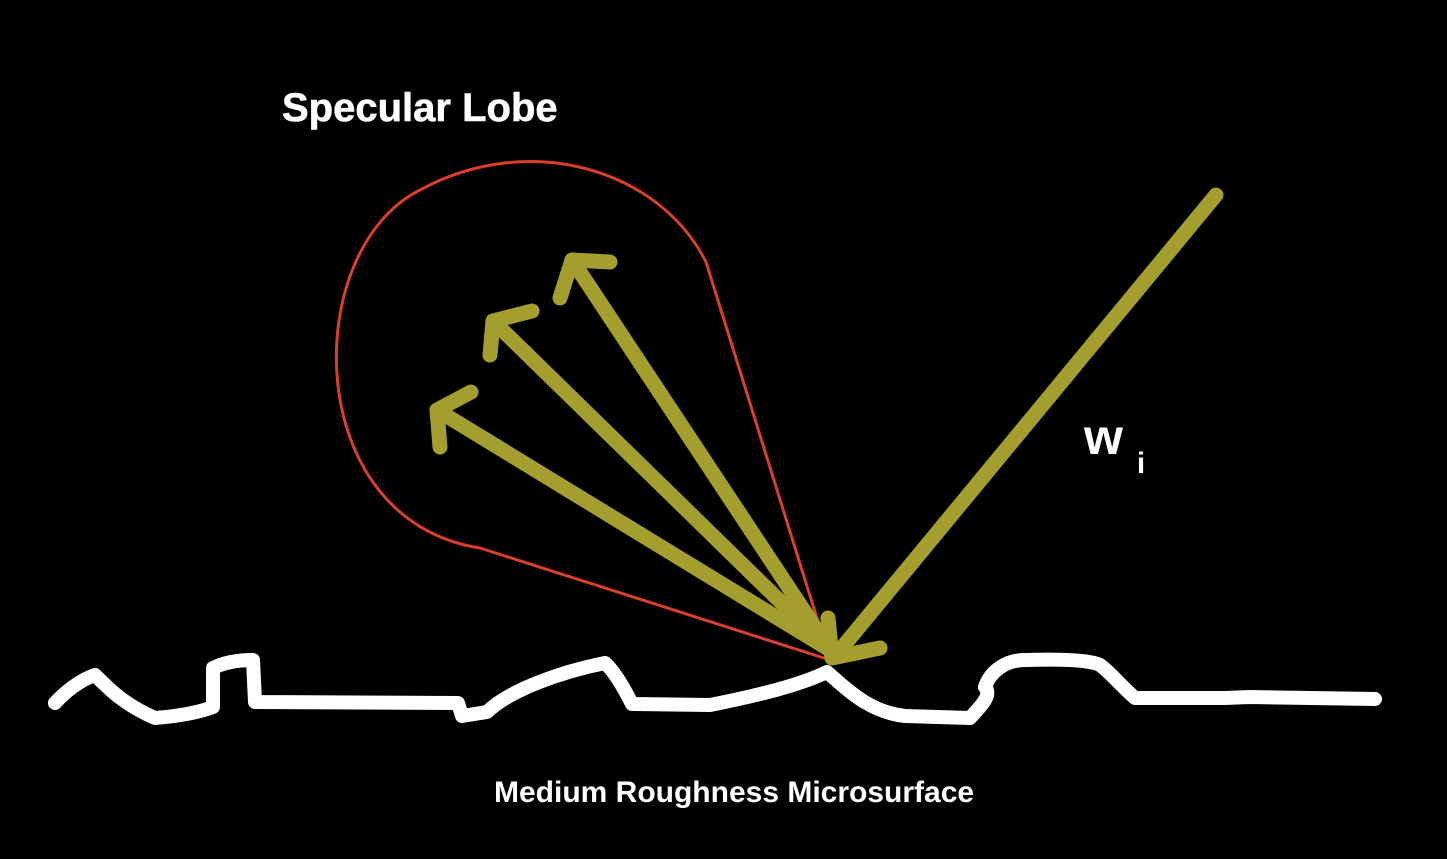 Image resolution: width=1447 pixels, height=859 pixels. Describe the element at coordinates (854, 638) in the screenshot. I see `incident-ray-arrowhead` at that location.